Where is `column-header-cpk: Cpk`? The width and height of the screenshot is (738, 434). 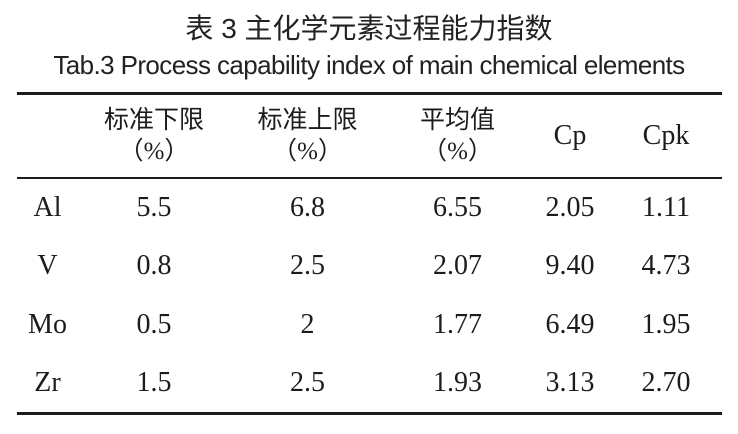 column-header-cpk: Cpk is located at coordinates (666, 135).